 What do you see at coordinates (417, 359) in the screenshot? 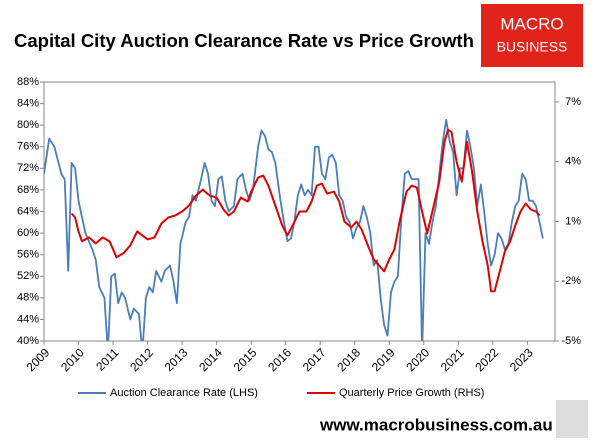
I see `x-tick-label: 2020` at bounding box center [417, 359].